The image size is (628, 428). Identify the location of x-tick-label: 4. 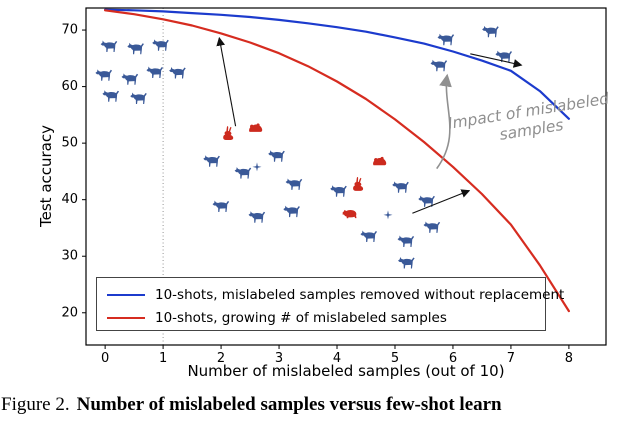
(337, 358).